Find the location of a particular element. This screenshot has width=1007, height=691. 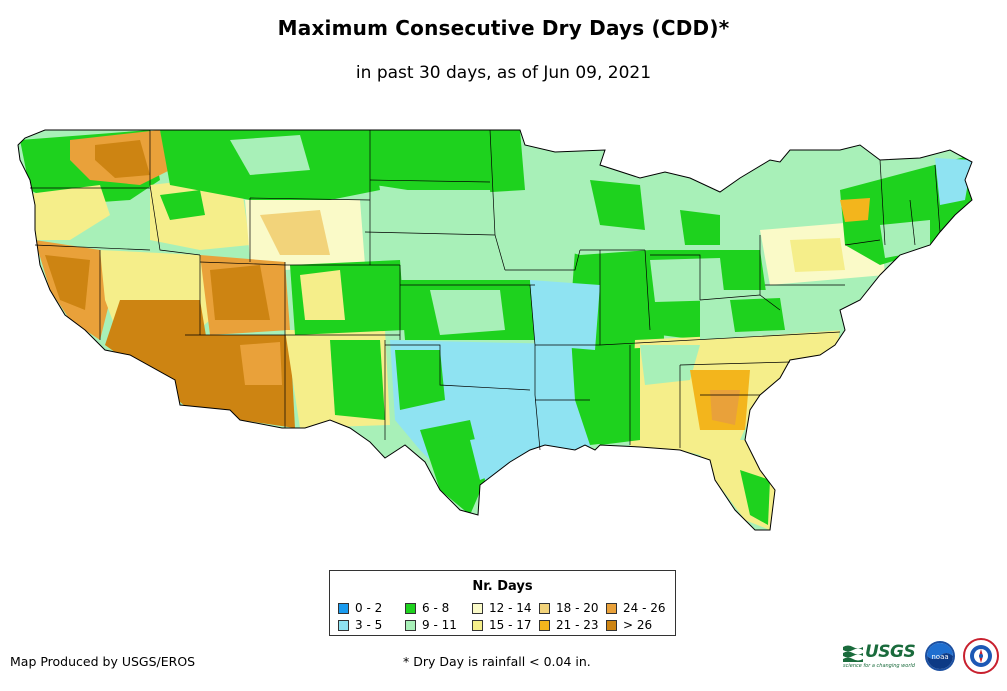

nws-logo-icon is located at coordinates (981, 656).